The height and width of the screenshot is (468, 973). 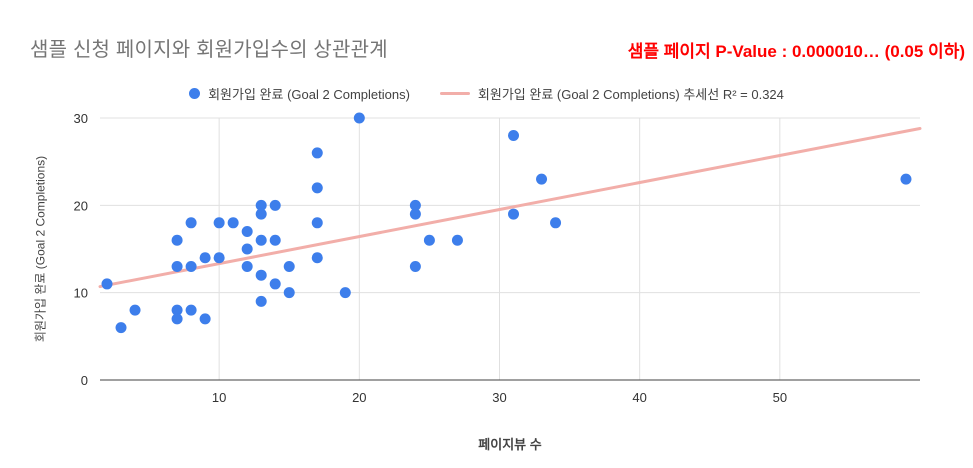 I want to click on legend-item-series: 회원가입 완료 (Goal 2 Completions), so click(x=299, y=93).